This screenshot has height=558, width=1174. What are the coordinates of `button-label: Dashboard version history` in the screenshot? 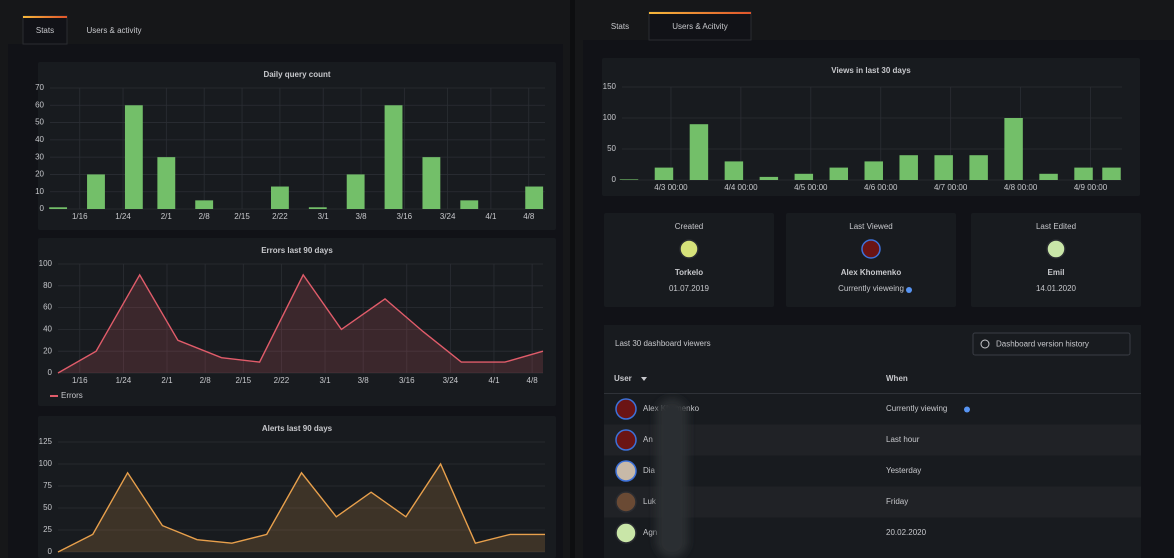 It's located at (1042, 344).